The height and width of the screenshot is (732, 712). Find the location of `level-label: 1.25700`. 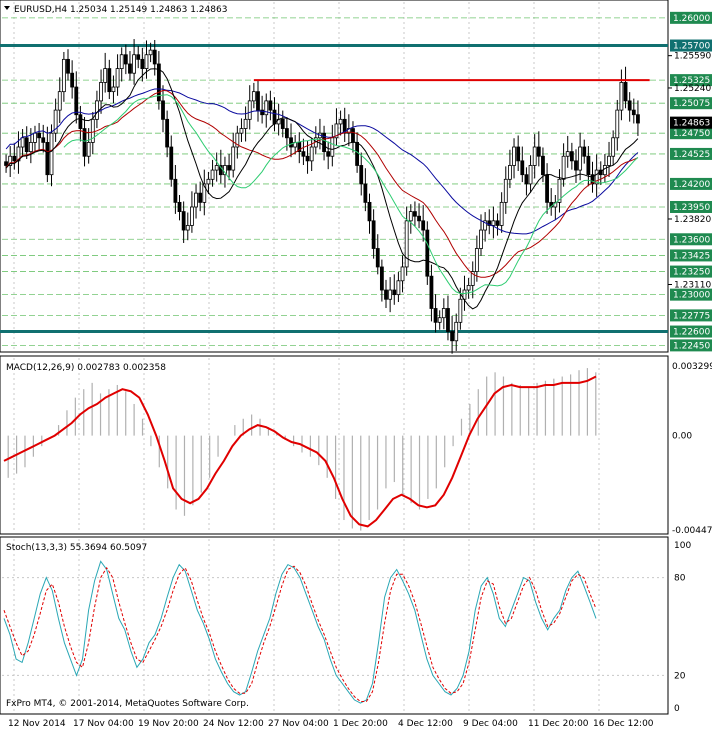

level-label: 1.25700 is located at coordinates (691, 47).